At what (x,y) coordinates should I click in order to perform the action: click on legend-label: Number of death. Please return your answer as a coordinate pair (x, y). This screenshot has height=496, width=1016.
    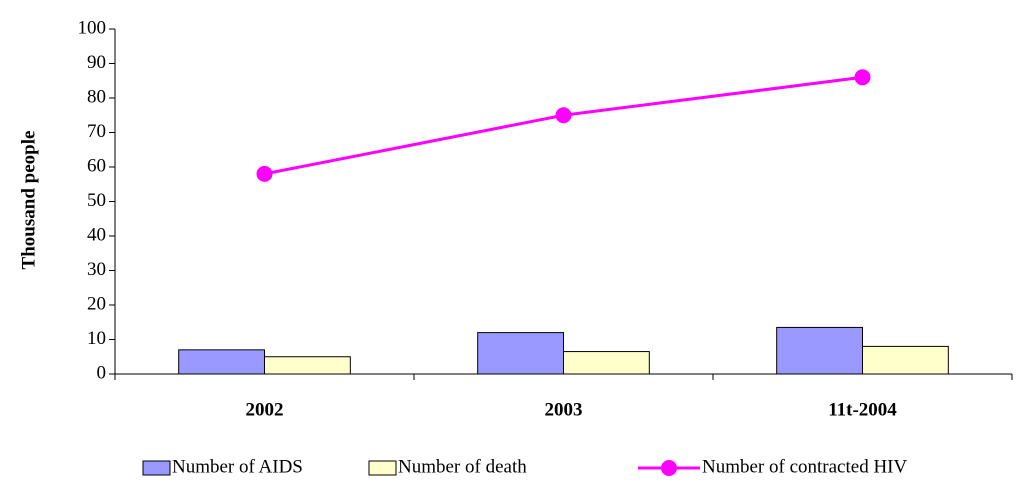
    Looking at the image, I should click on (462, 466).